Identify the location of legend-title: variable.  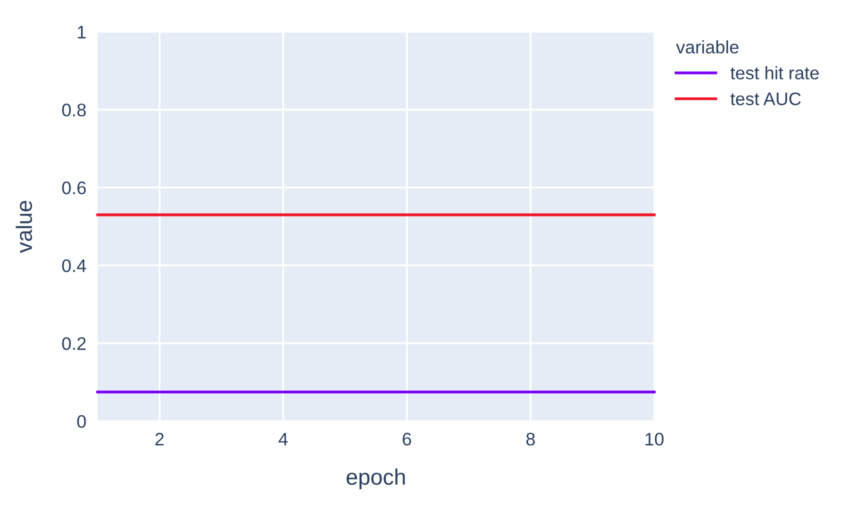
(707, 47).